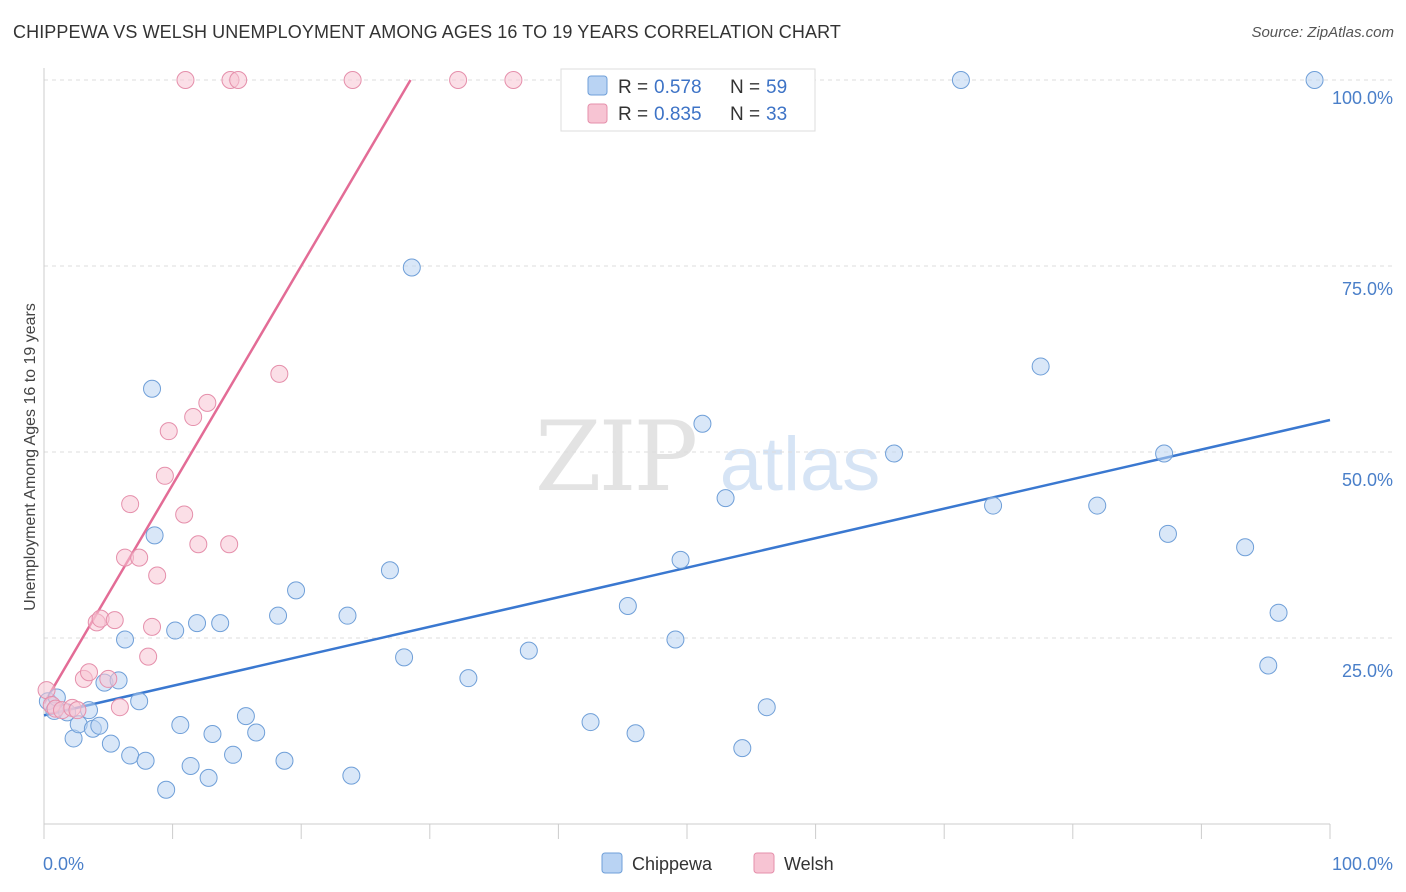 The width and height of the screenshot is (1406, 892). What do you see at coordinates (633, 87) in the screenshot?
I see `legend-r-label-chippewa: R =` at bounding box center [633, 87].